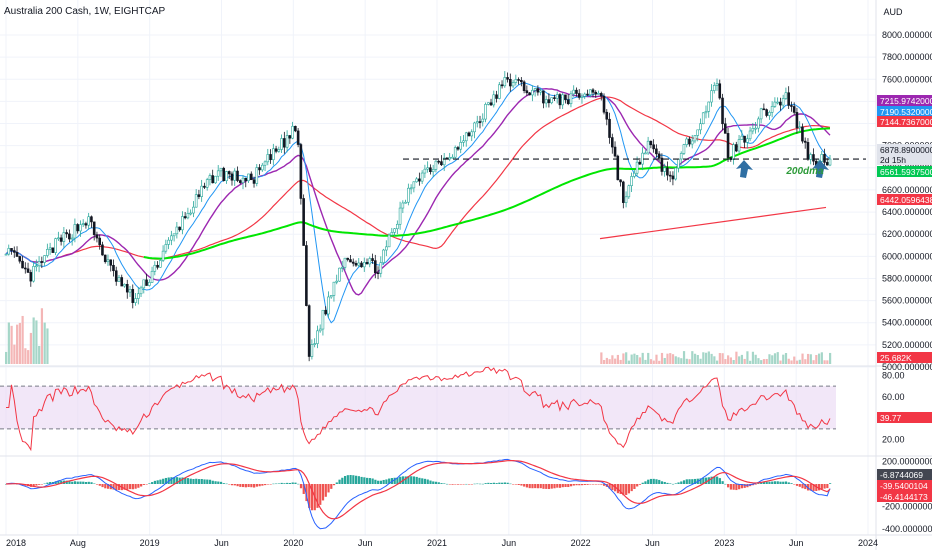 The height and width of the screenshot is (550, 932). I want to click on macd-badge-text: -6.8744069, so click(901, 475).